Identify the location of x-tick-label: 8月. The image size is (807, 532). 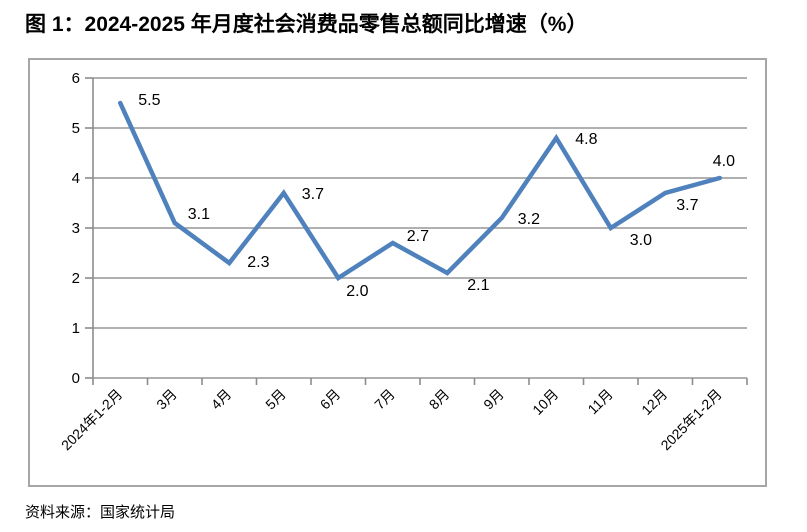
(439, 399).